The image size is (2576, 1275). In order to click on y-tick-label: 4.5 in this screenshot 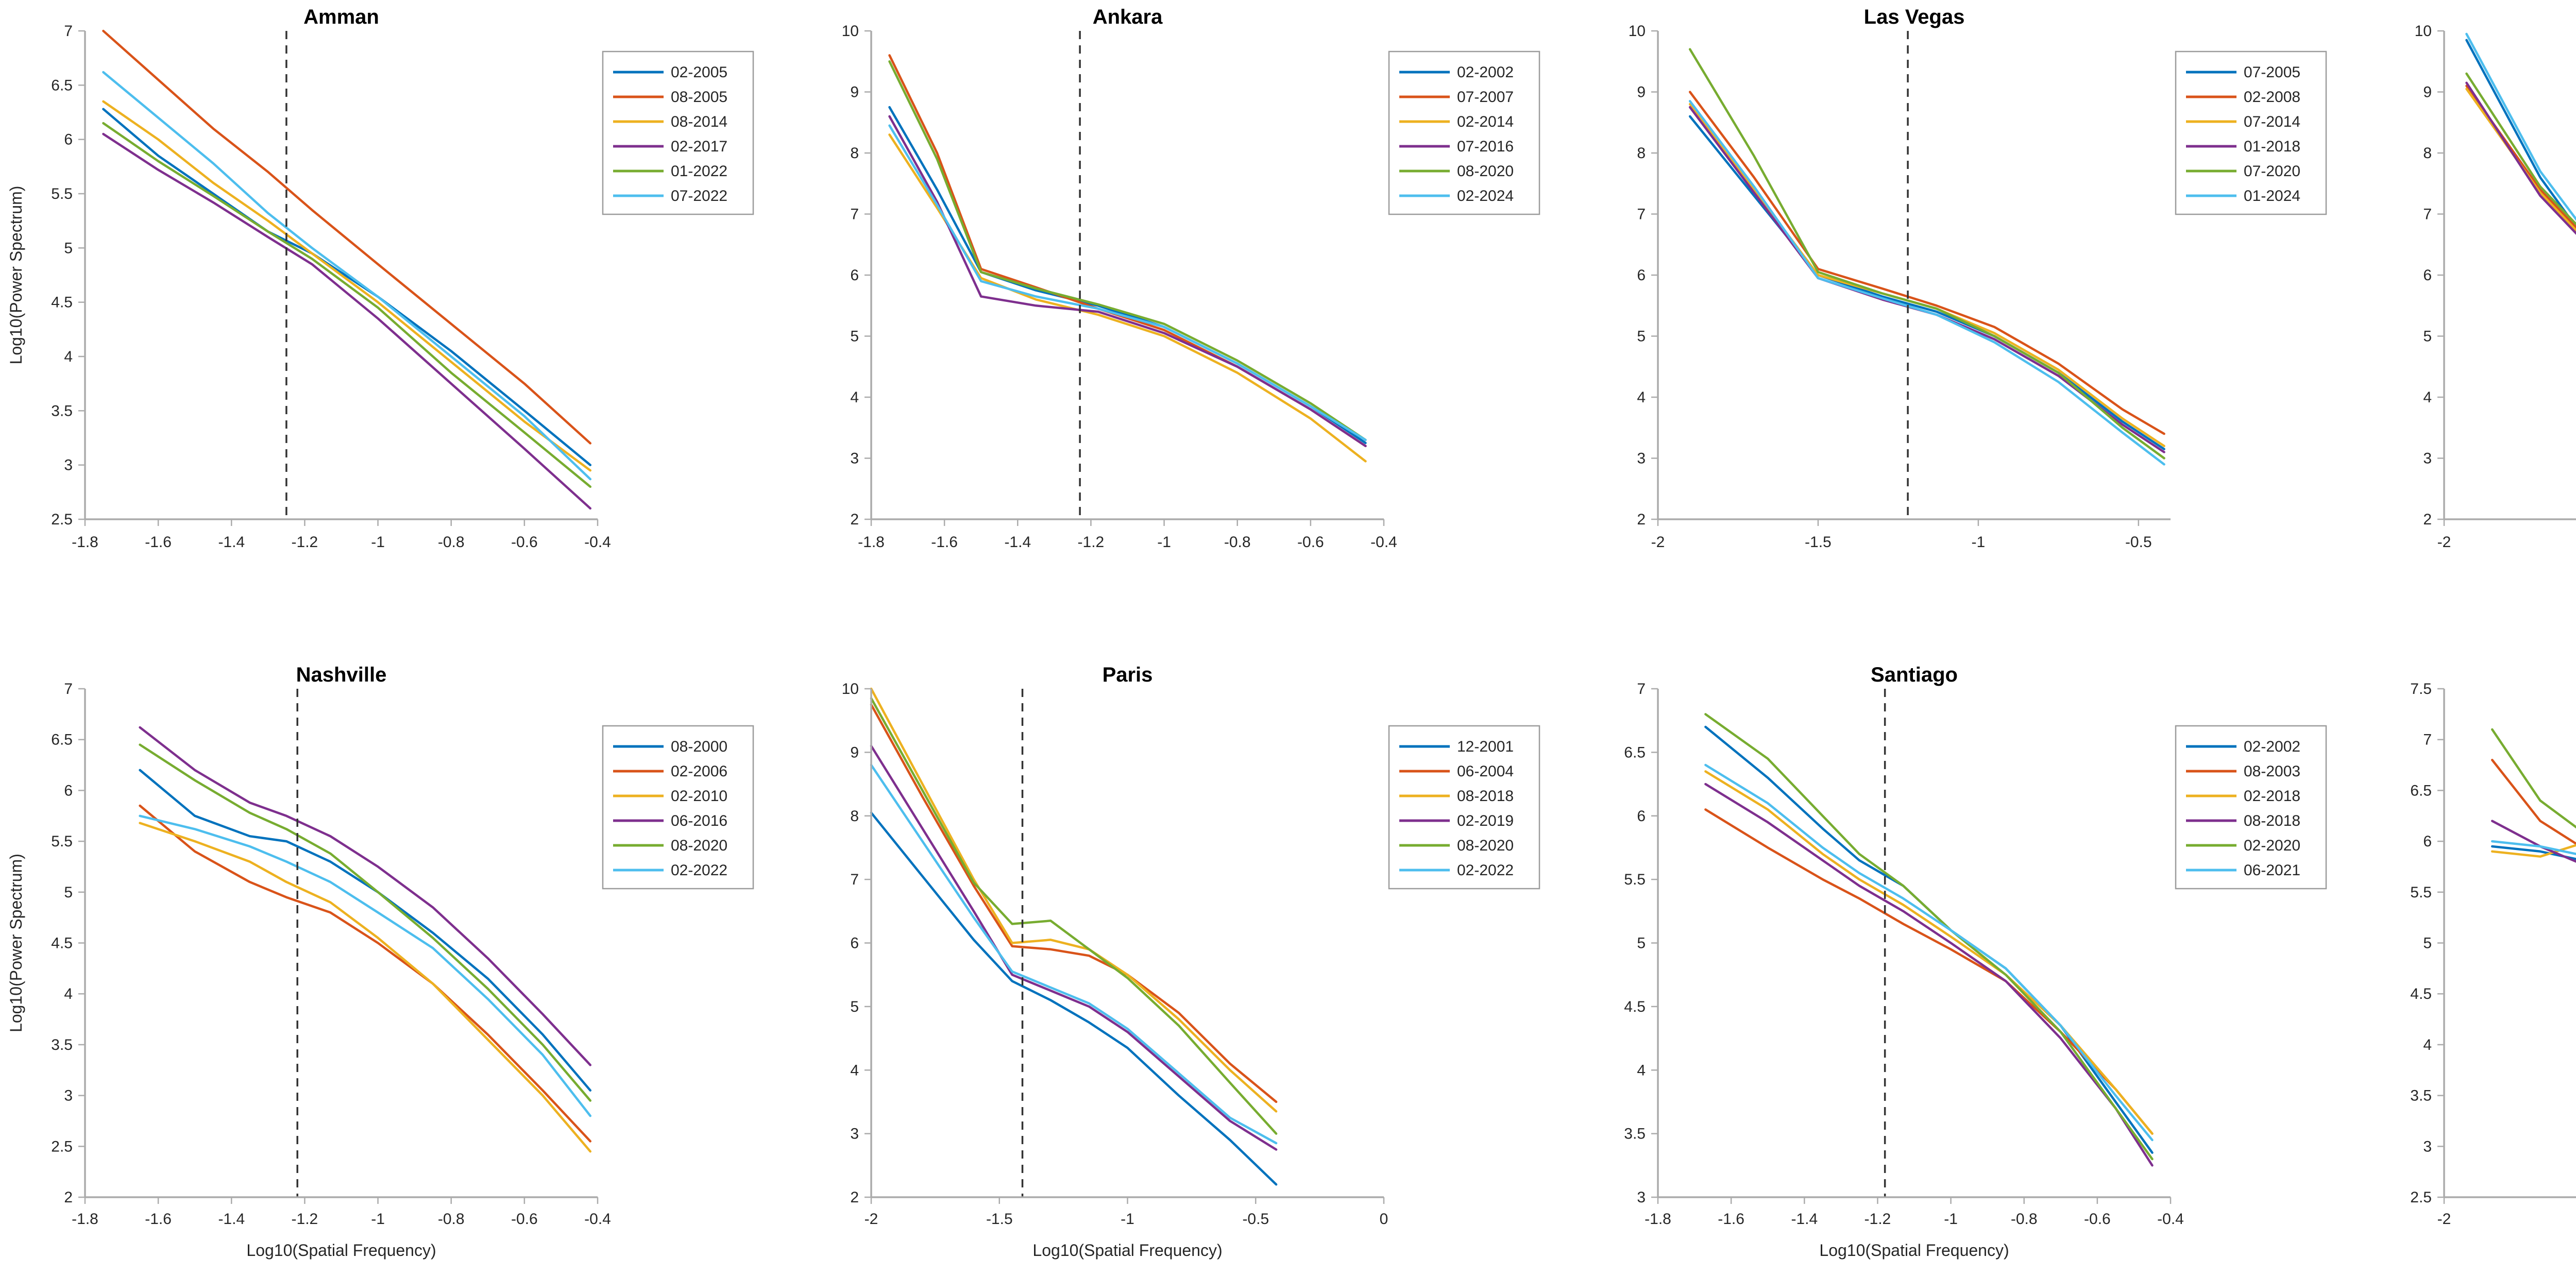, I will do `click(62, 942)`.